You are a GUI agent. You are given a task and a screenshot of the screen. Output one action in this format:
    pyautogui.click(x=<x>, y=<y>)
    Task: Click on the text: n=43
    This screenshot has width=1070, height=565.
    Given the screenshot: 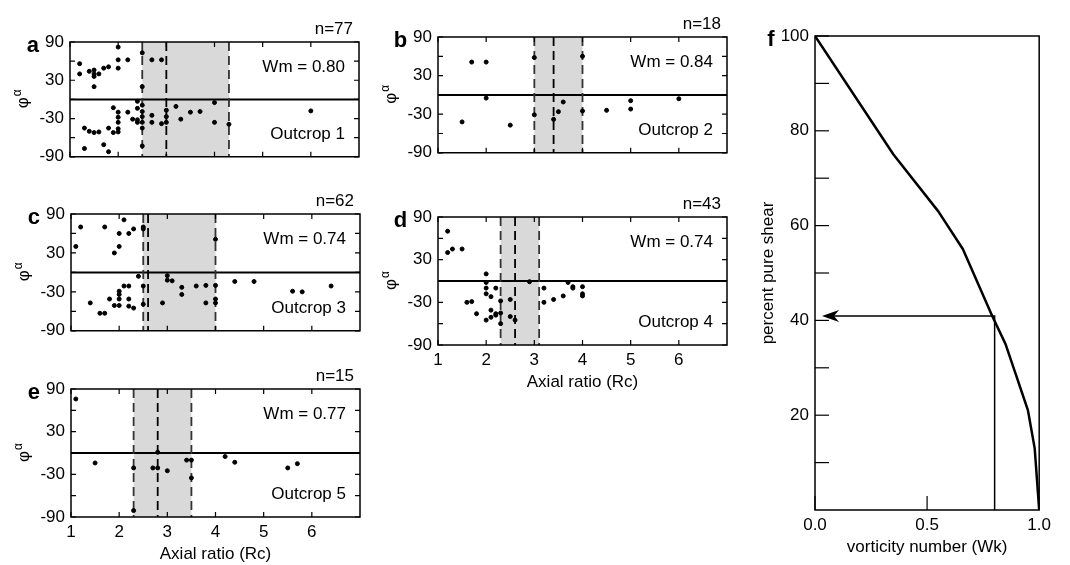 What is the action you would take?
    pyautogui.click(x=702, y=203)
    